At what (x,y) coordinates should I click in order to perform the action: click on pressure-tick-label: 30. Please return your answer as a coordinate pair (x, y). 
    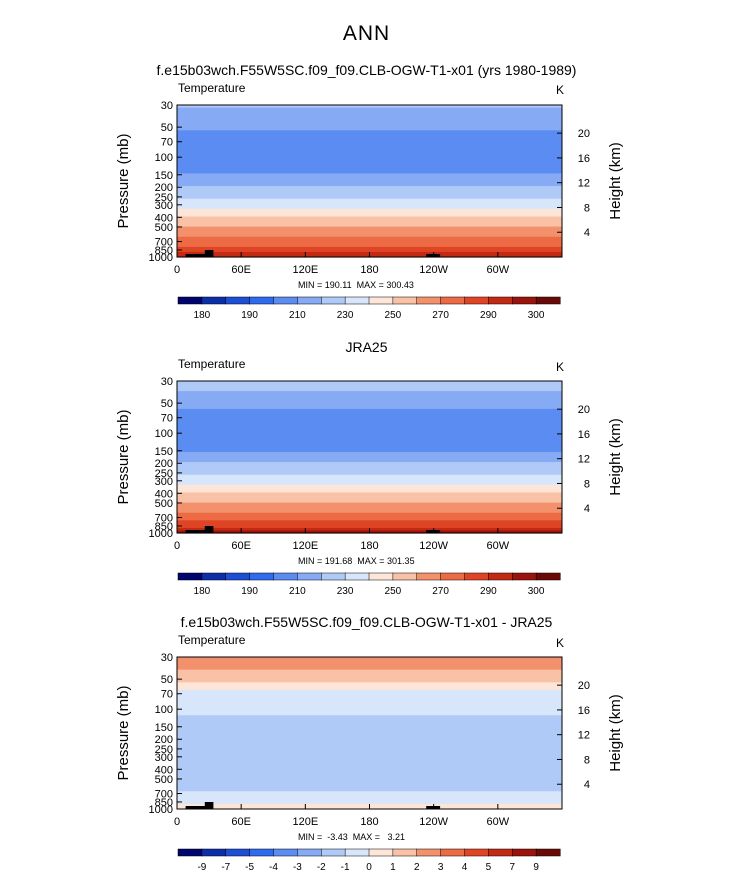
    Looking at the image, I should click on (167, 658).